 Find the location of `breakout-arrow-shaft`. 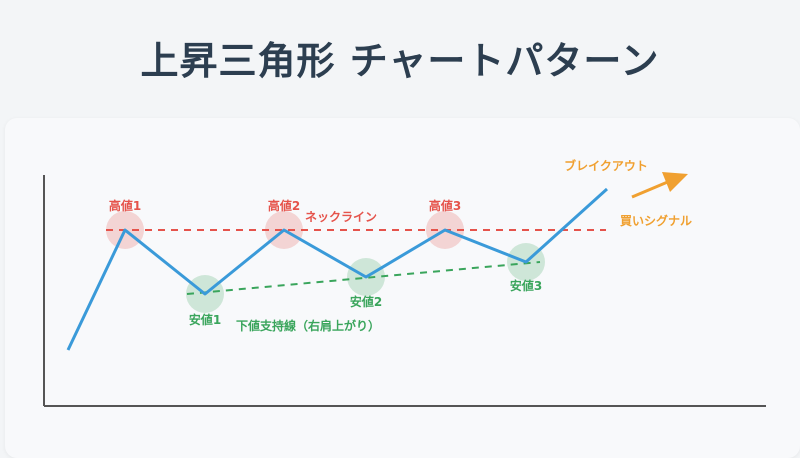

breakout-arrow-shaft is located at coordinates (651, 189).